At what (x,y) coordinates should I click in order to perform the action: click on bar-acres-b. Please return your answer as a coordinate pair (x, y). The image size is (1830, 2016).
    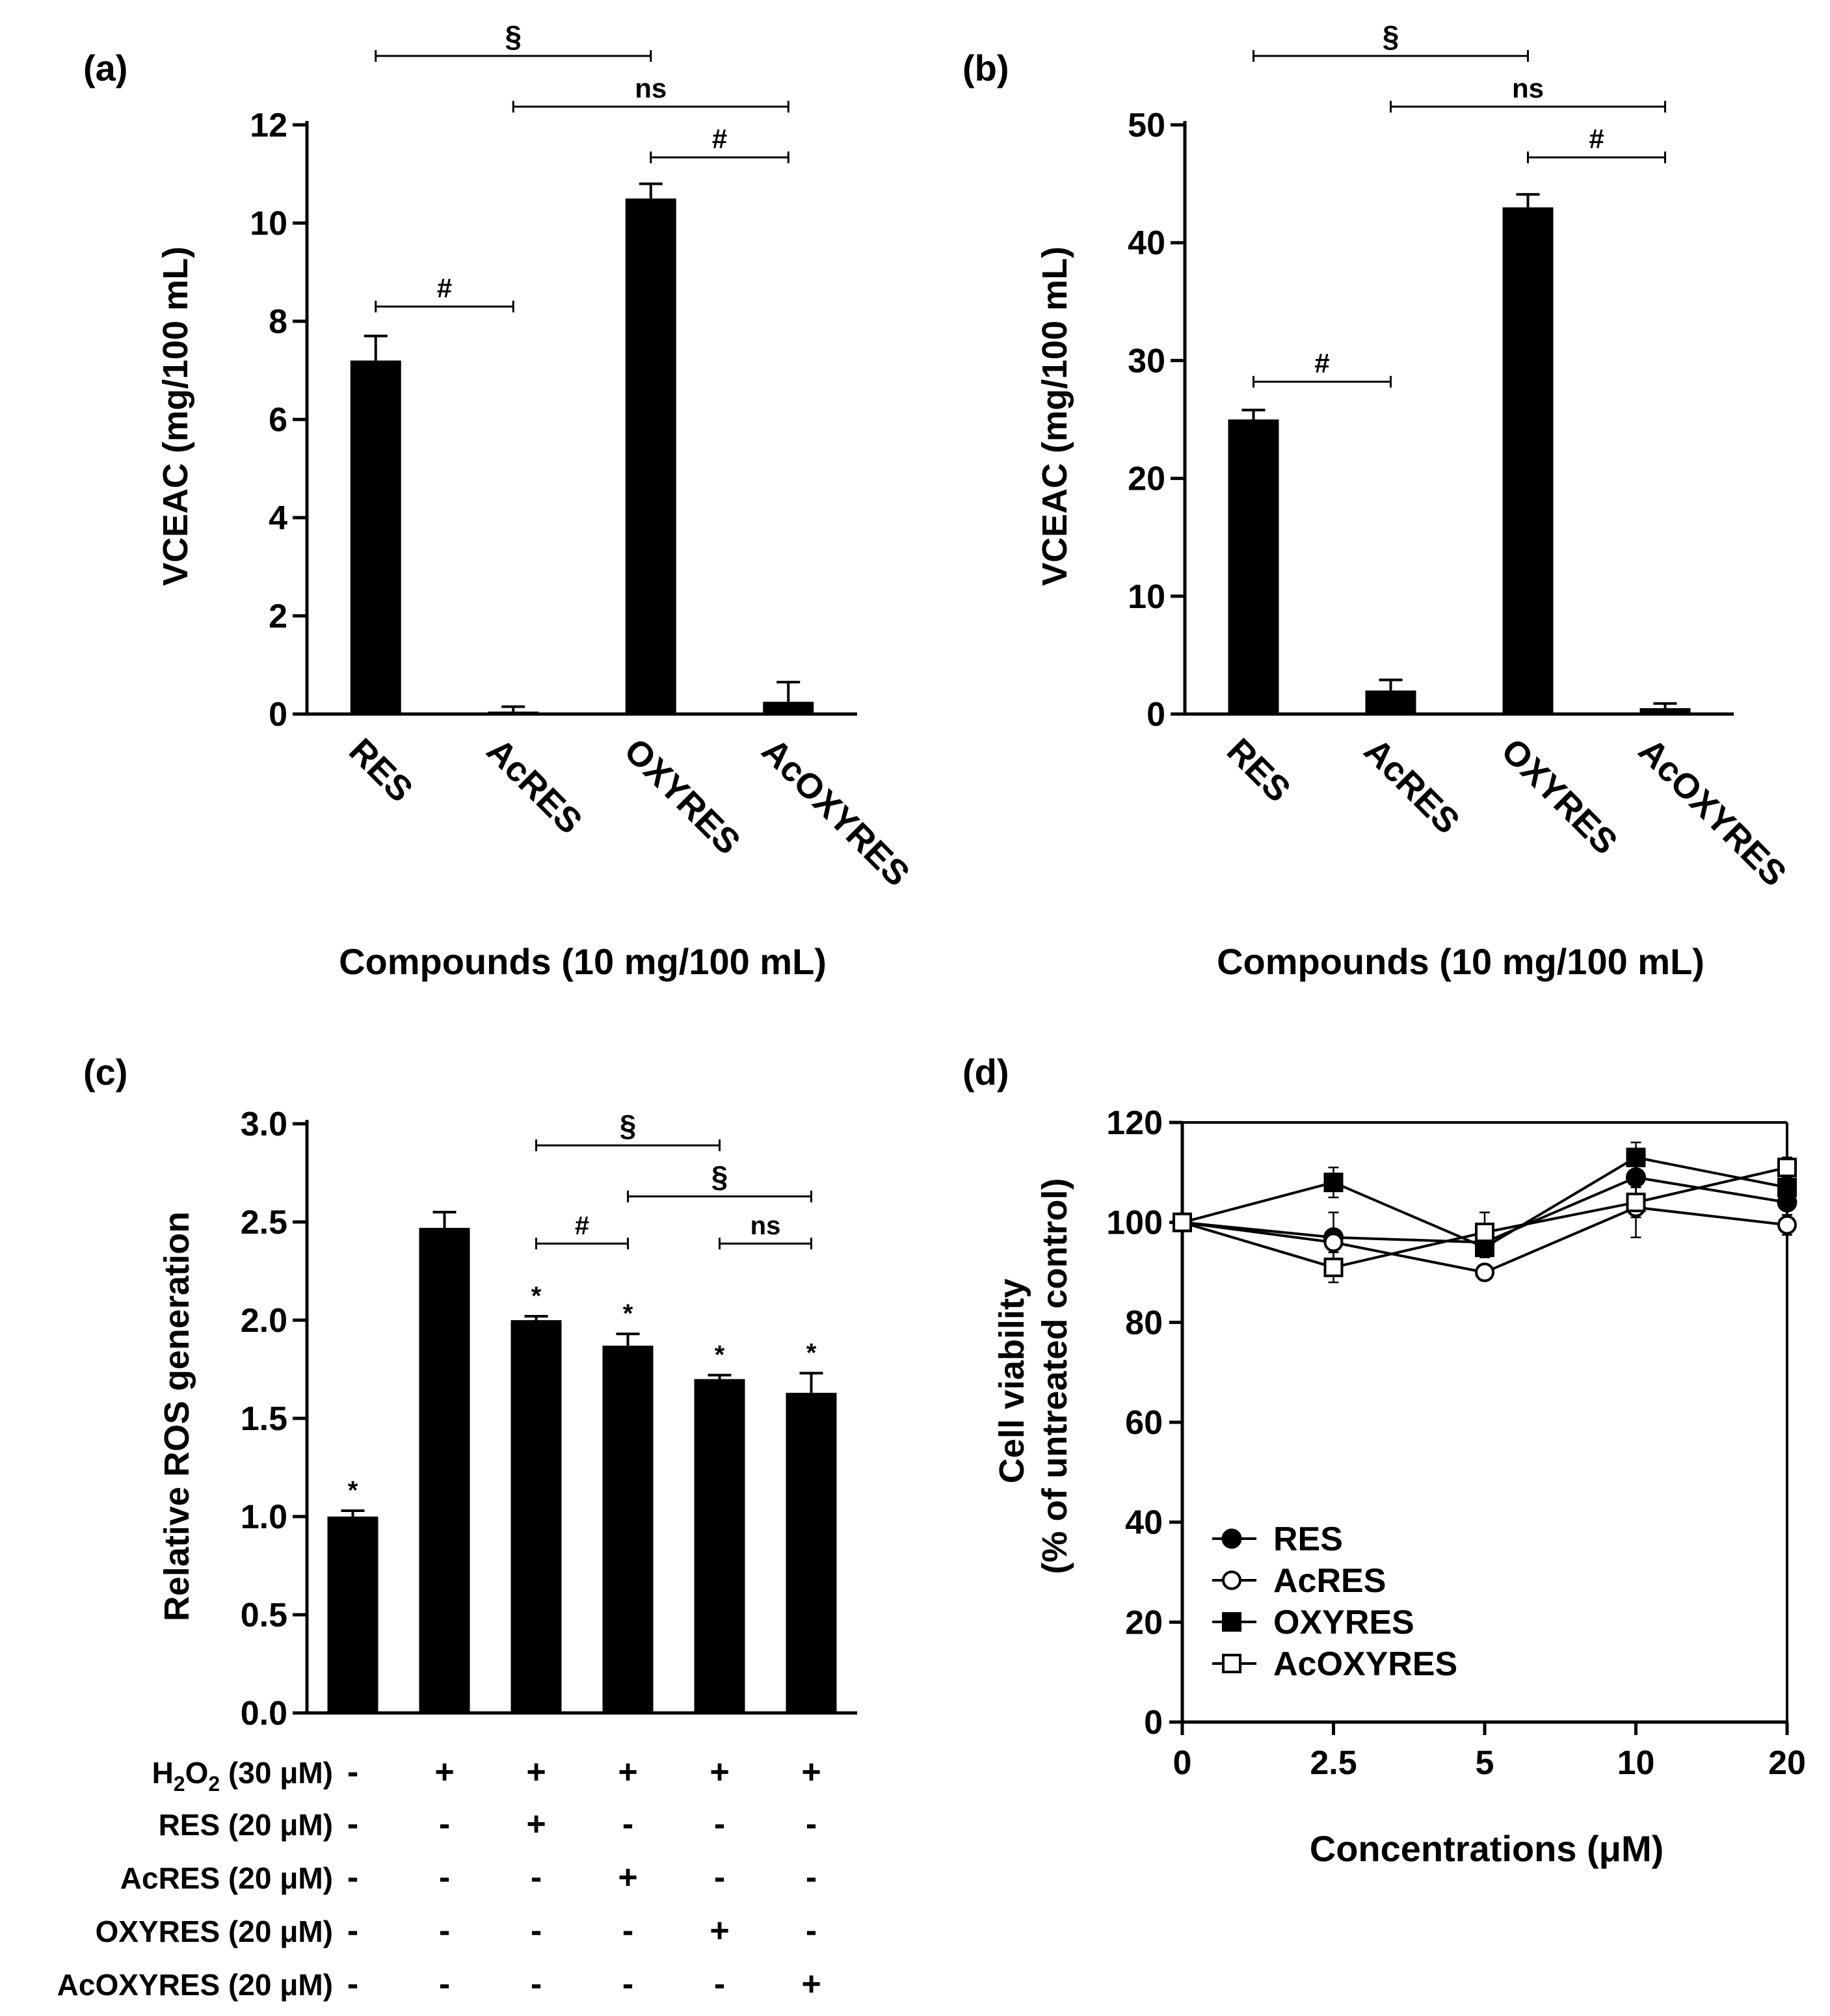
    Looking at the image, I should click on (1390, 702).